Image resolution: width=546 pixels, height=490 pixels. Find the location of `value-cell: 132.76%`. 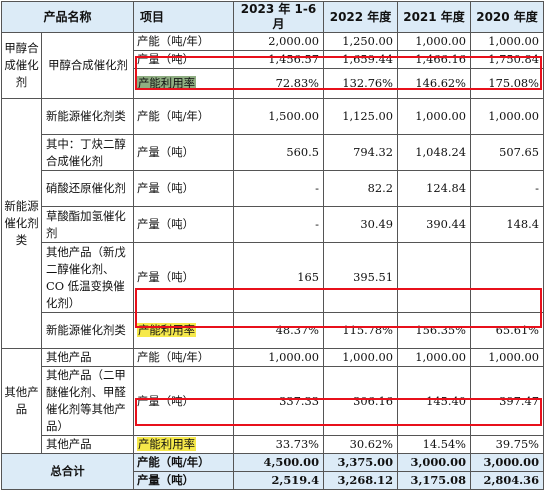

value-cell: 132.76% is located at coordinates (361, 83).